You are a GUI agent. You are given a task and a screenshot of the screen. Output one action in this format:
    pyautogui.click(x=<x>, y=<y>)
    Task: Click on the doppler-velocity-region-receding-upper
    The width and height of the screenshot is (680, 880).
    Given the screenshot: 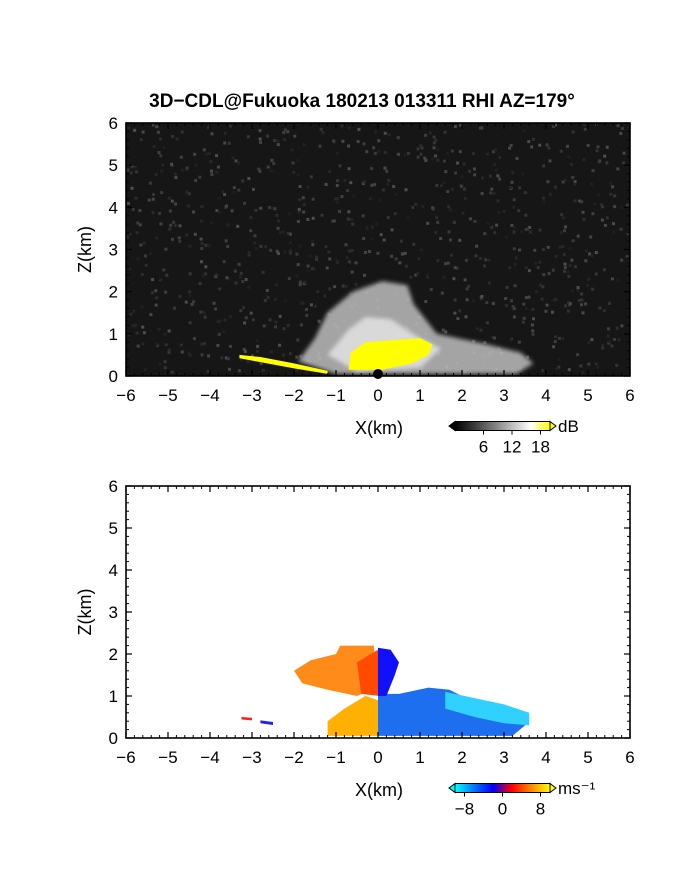 What is the action you would take?
    pyautogui.click(x=336, y=670)
    